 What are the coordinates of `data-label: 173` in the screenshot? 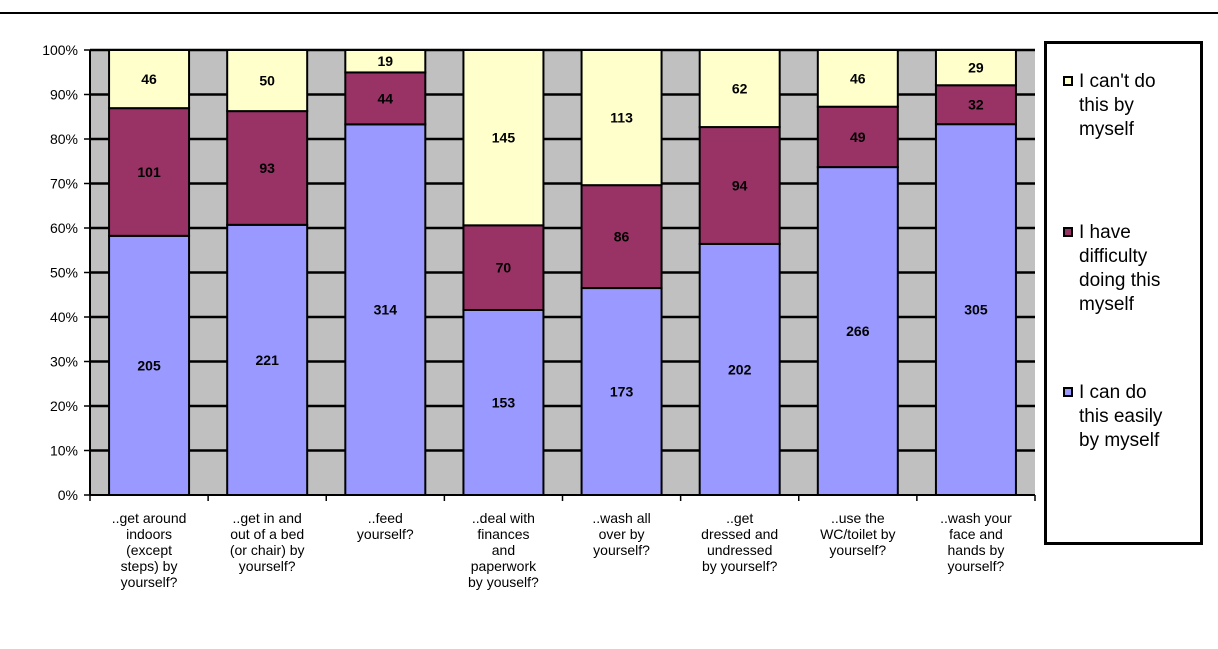 It's located at (622, 392).